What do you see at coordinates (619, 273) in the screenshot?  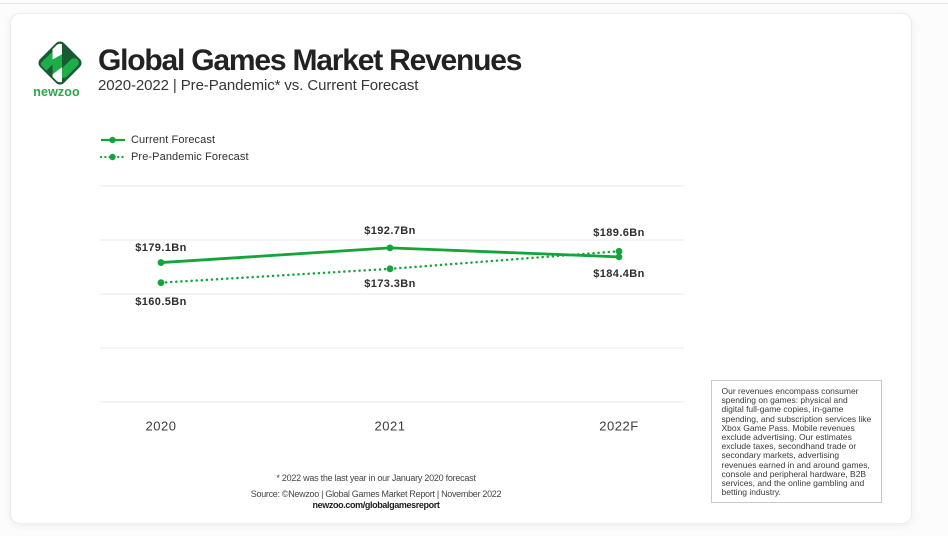 I see `value-label: $184.4Bn` at bounding box center [619, 273].